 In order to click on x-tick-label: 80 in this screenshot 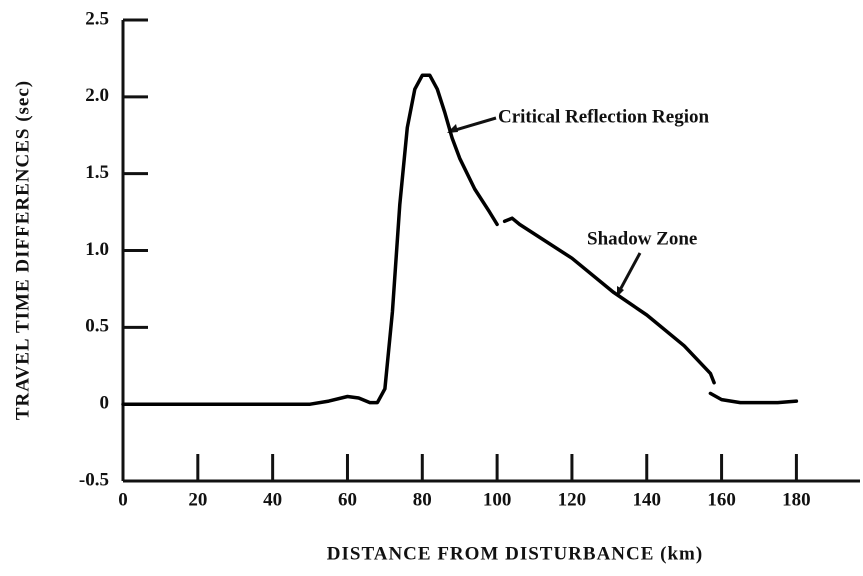, I will do `click(422, 499)`.